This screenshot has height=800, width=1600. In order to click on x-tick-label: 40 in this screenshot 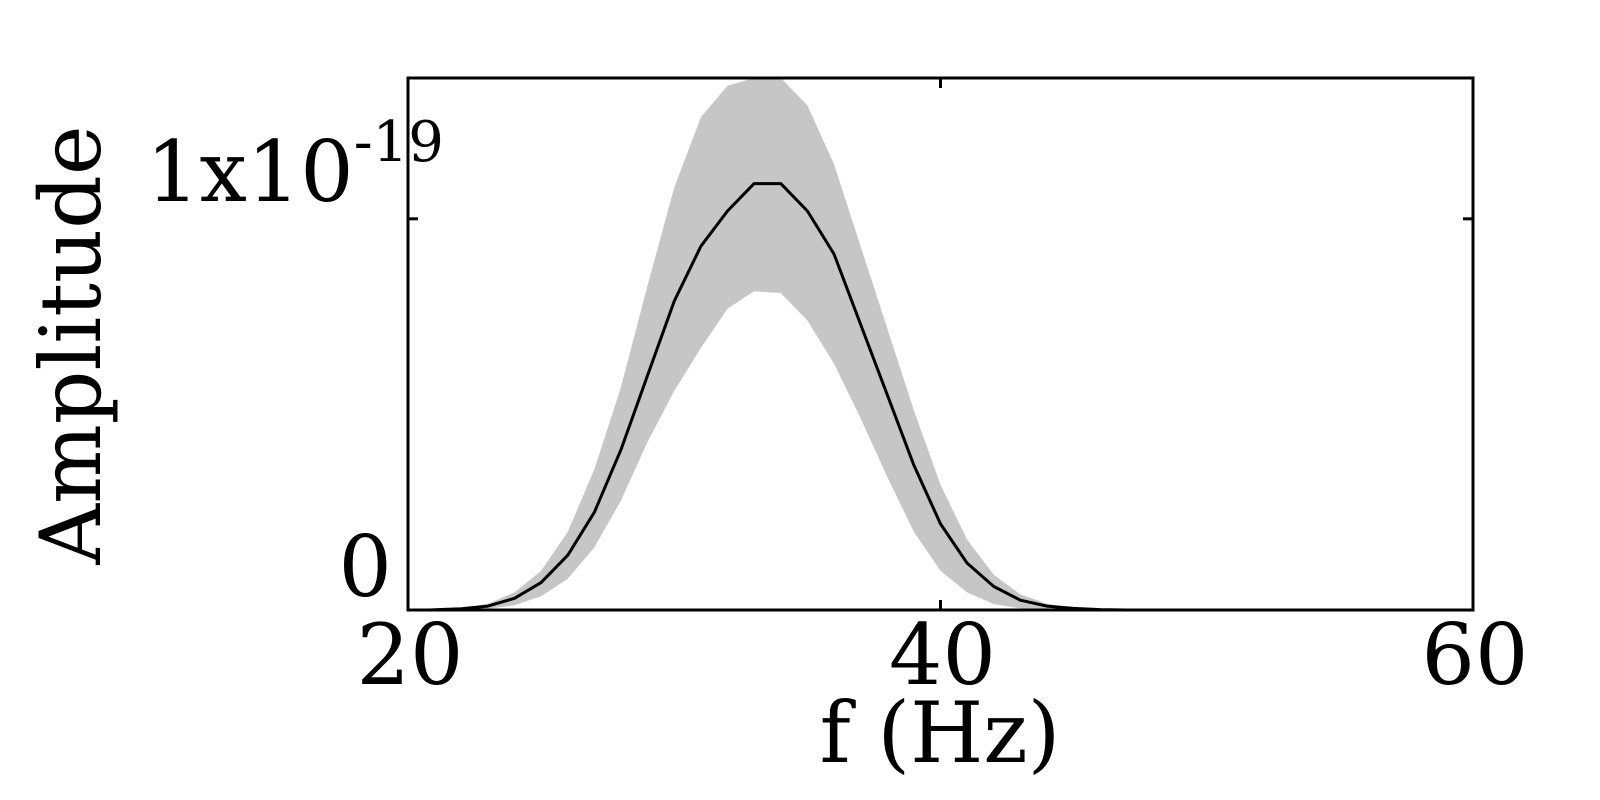, I will do `click(942, 655)`.